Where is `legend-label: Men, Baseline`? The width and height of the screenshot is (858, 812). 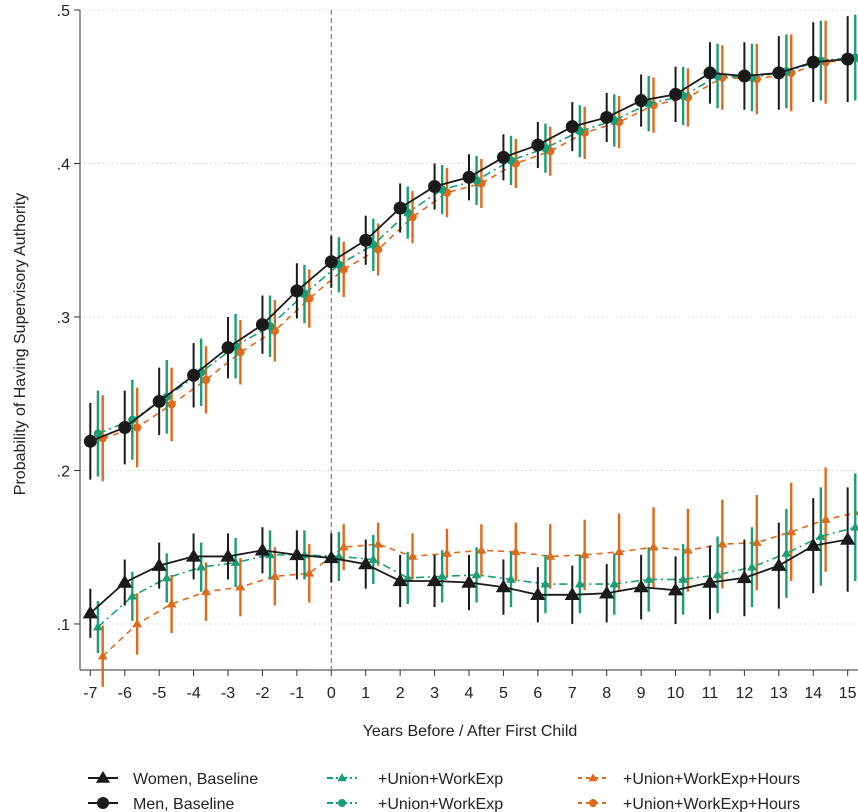 legend-label: Men, Baseline is located at coordinates (183, 804).